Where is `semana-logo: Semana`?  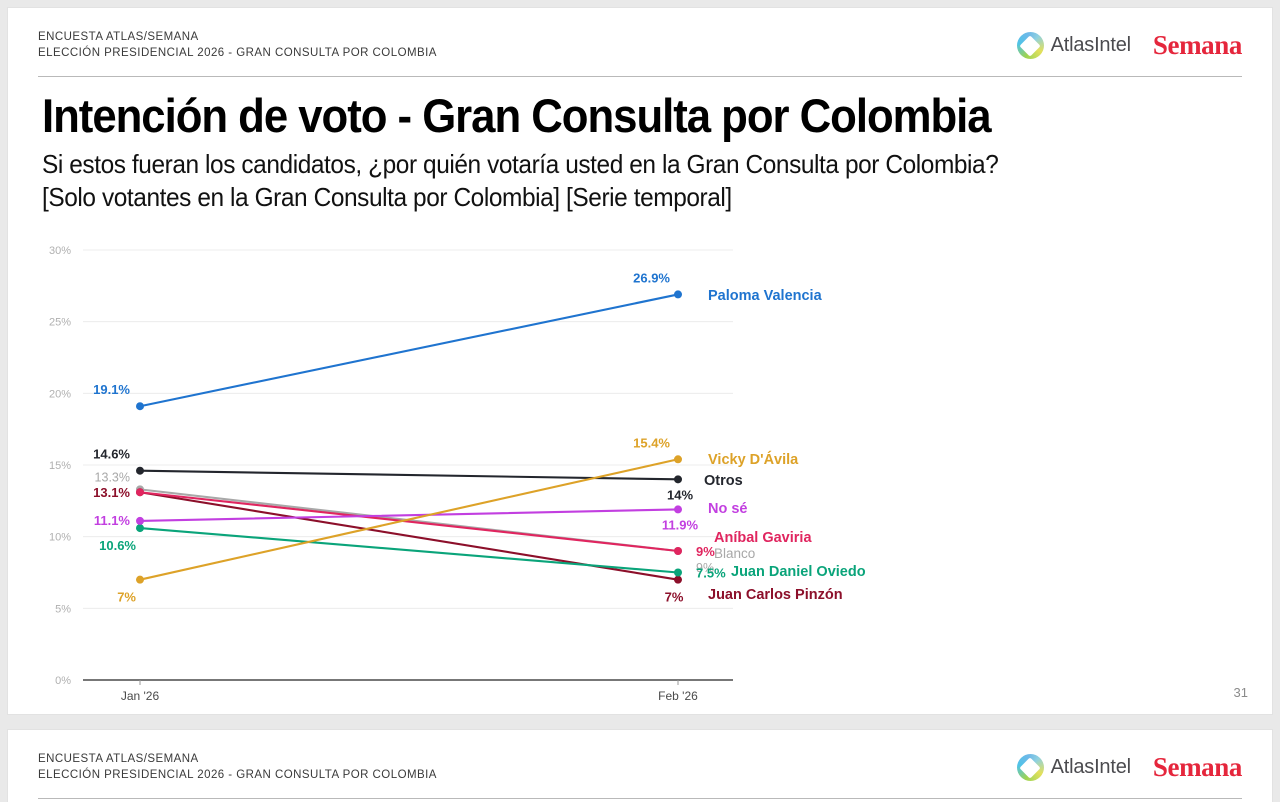
semana-logo: Semana is located at coordinates (1197, 45).